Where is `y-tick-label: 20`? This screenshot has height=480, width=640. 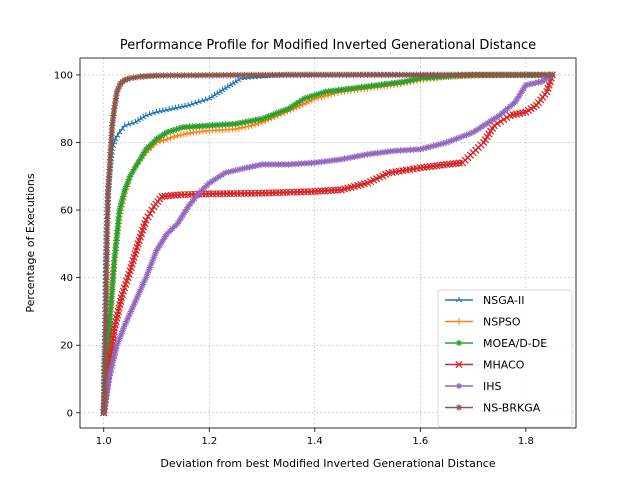 y-tick-label: 20 is located at coordinates (66, 346).